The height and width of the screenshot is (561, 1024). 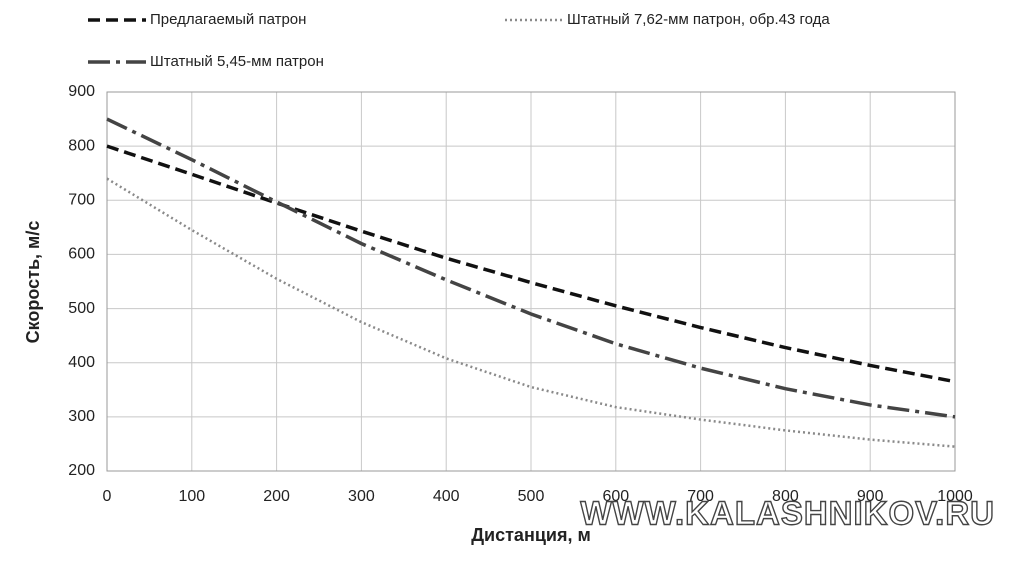 What do you see at coordinates (531, 535) in the screenshot?
I see `x-axis-title: Дистанция, м` at bounding box center [531, 535].